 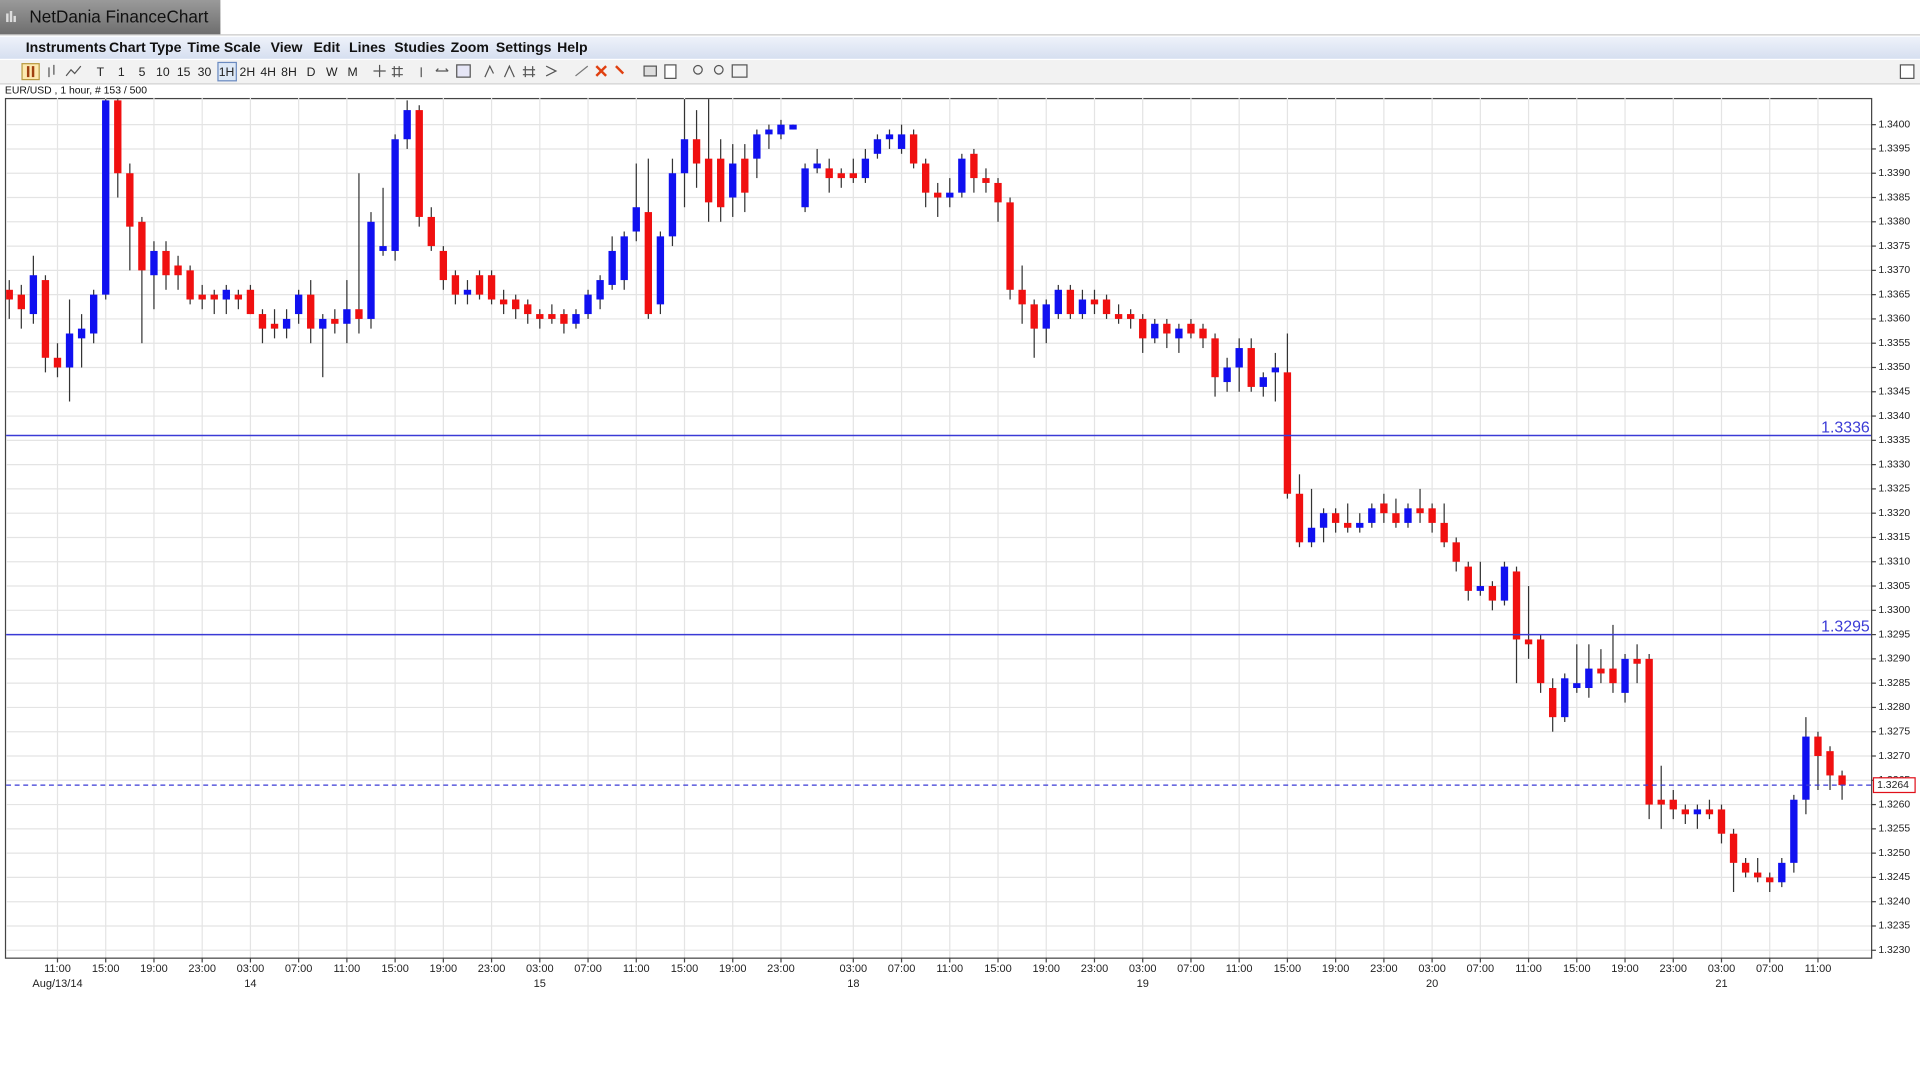 I want to click on timeframe-button: 1H, so click(x=227, y=72).